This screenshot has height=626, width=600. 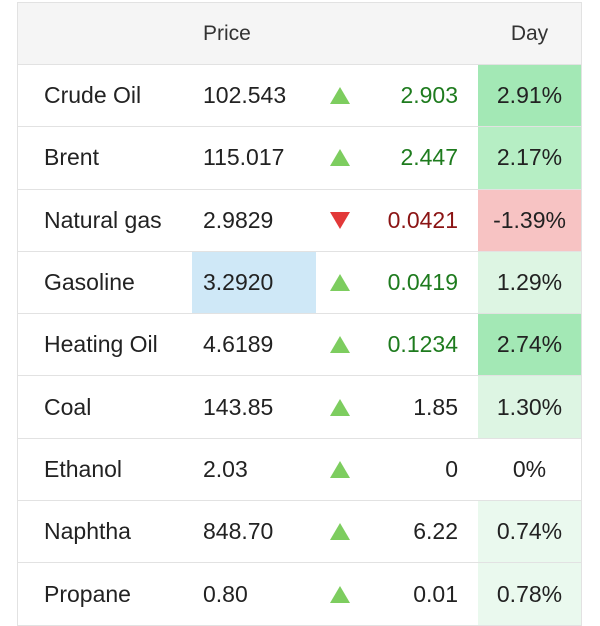 I want to click on commodity-name: Natural gas, so click(x=103, y=219).